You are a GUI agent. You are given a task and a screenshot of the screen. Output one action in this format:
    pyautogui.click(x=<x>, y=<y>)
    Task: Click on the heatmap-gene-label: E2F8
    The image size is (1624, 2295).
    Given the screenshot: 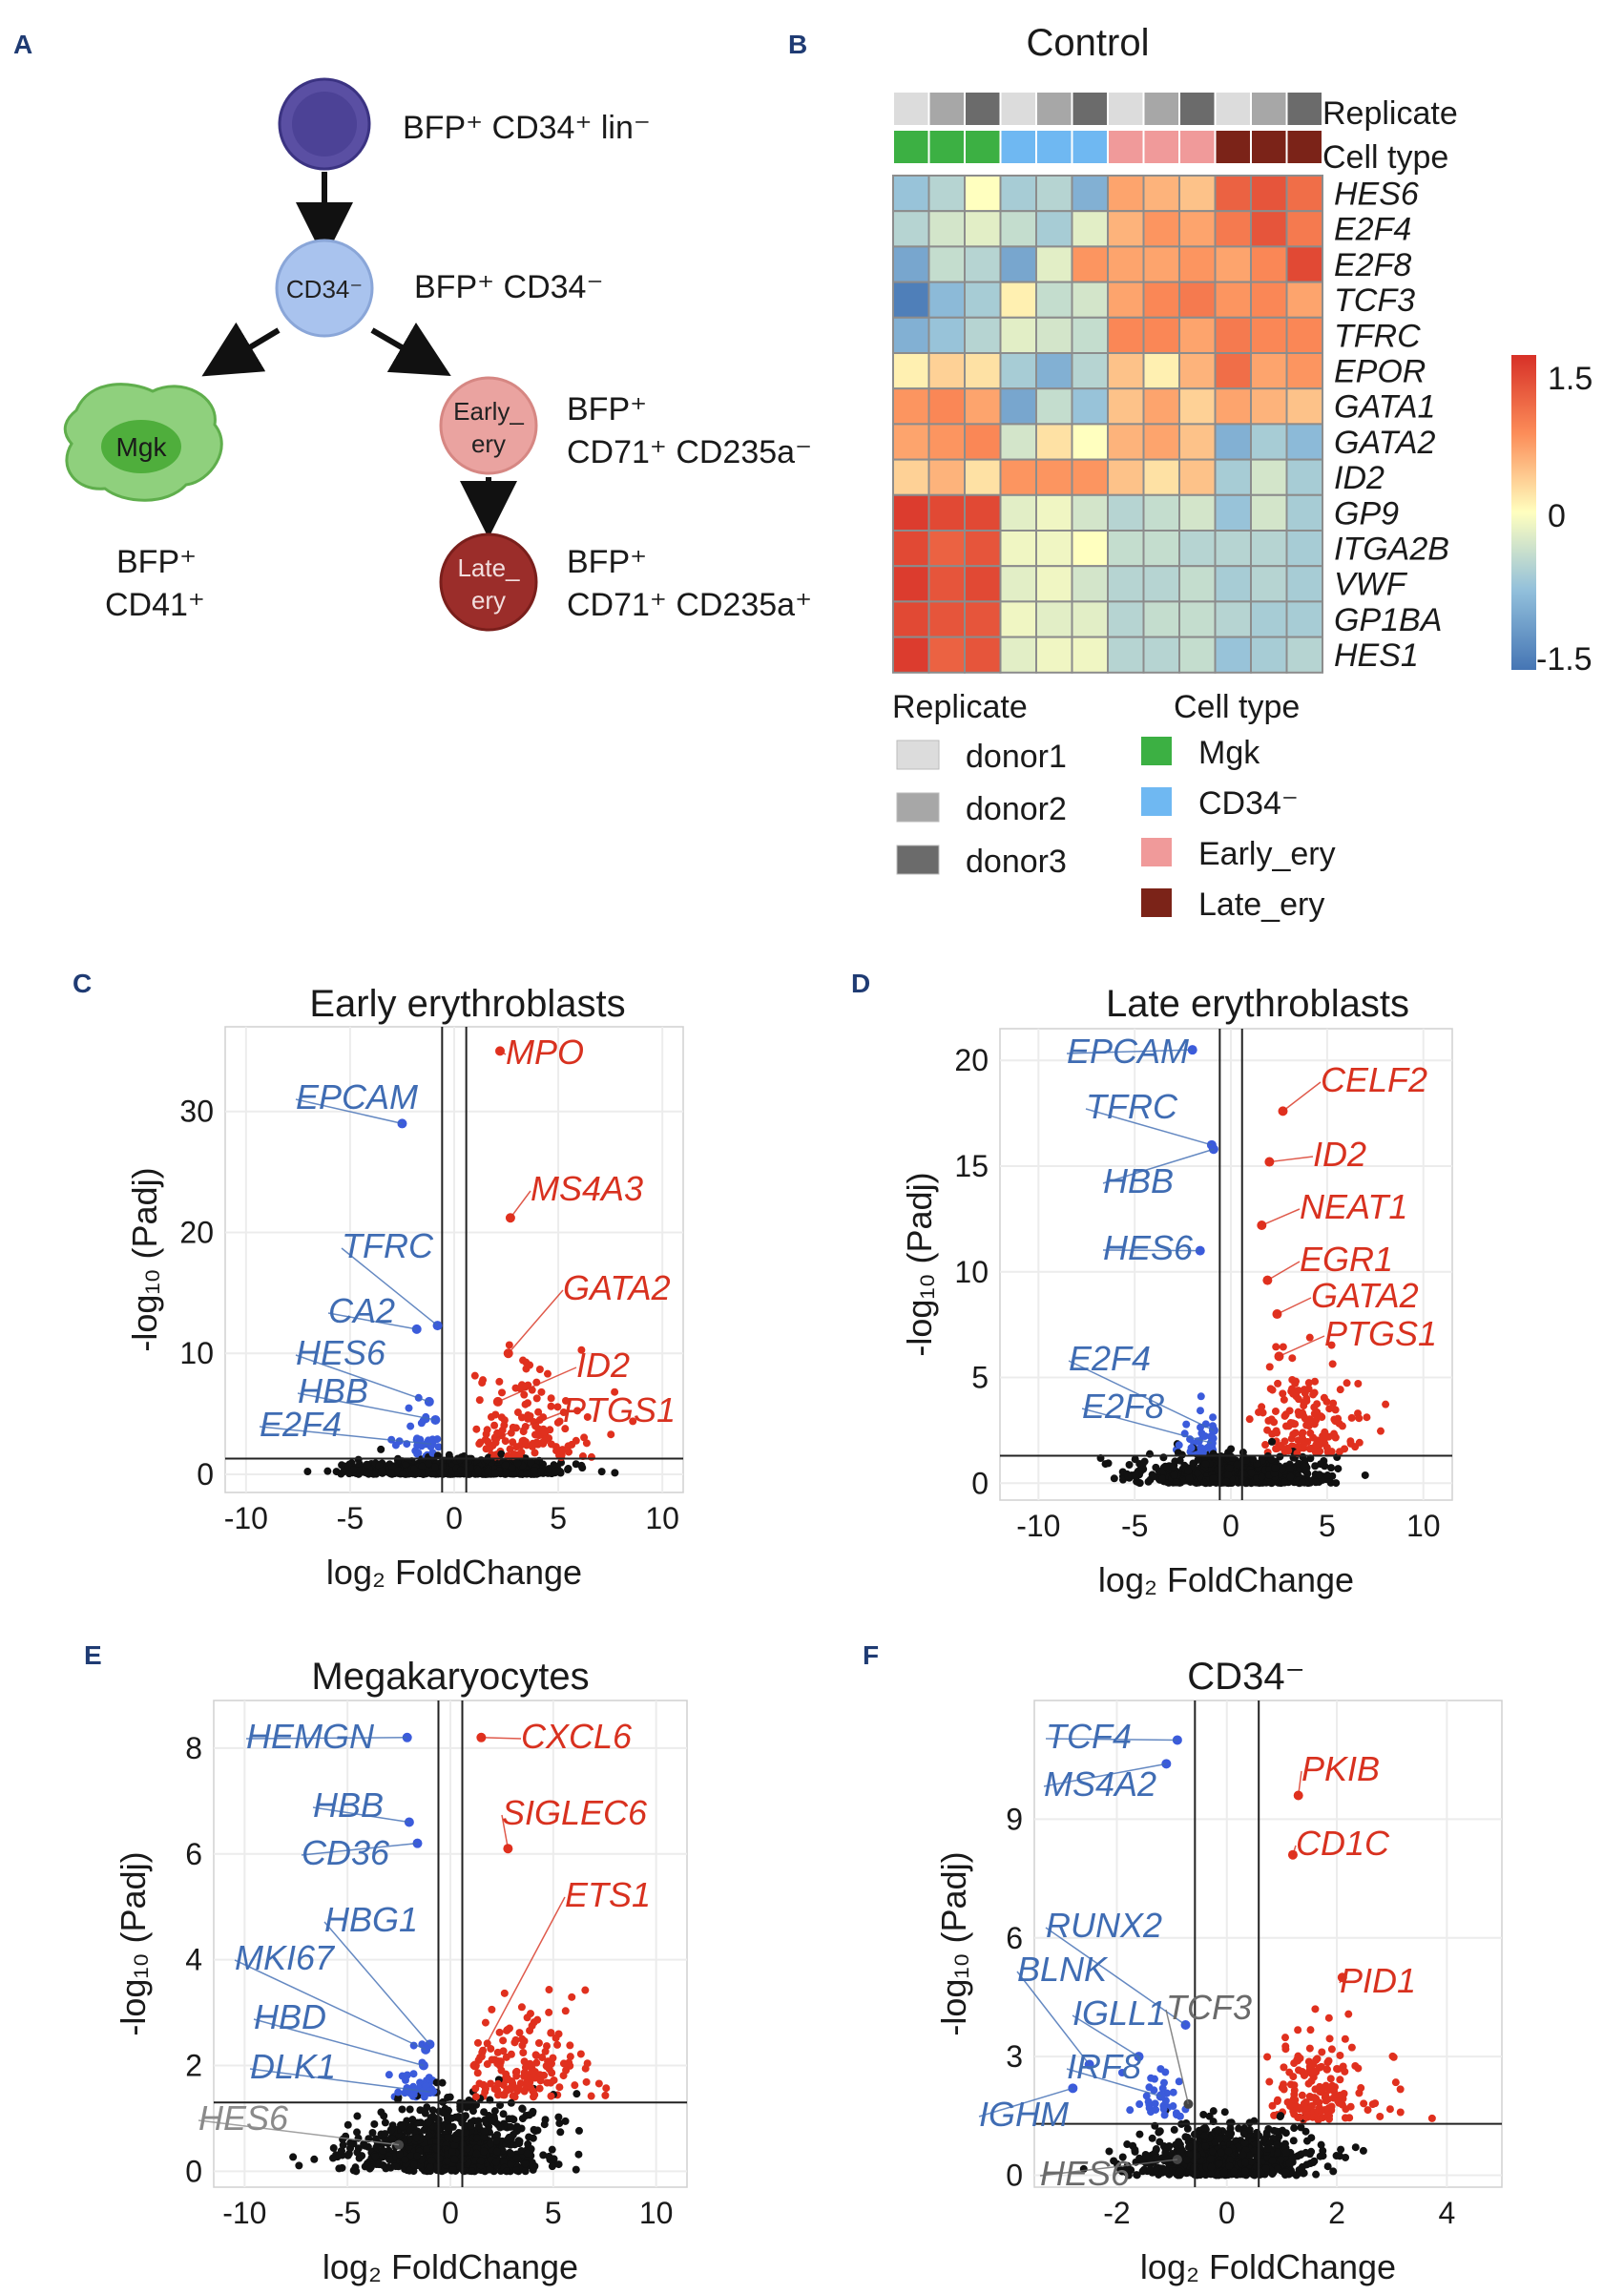 What is the action you would take?
    pyautogui.click(x=1372, y=265)
    